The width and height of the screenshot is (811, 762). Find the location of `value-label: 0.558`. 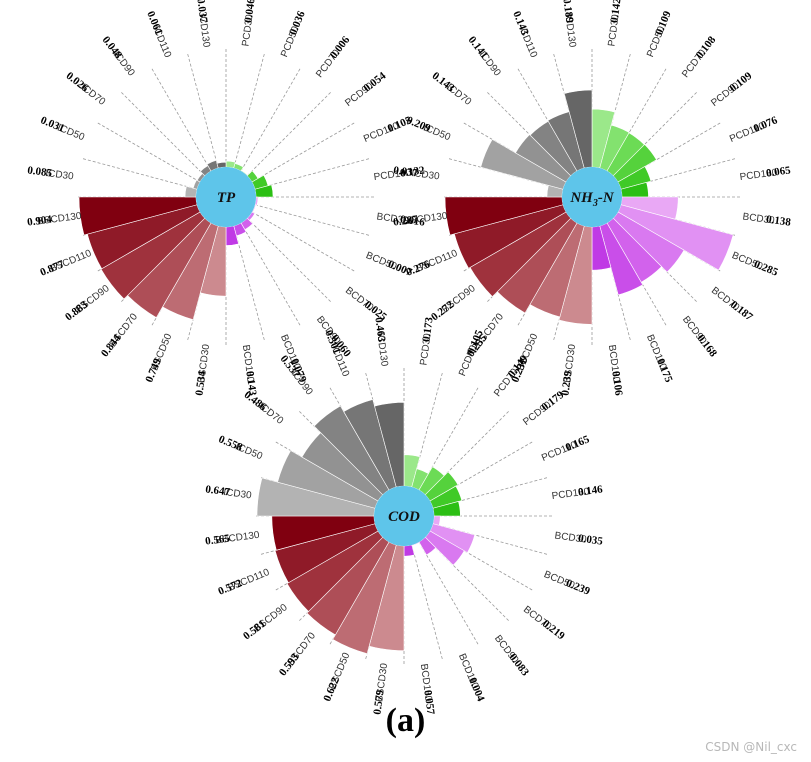

value-label: 0.558 is located at coordinates (231, 443).